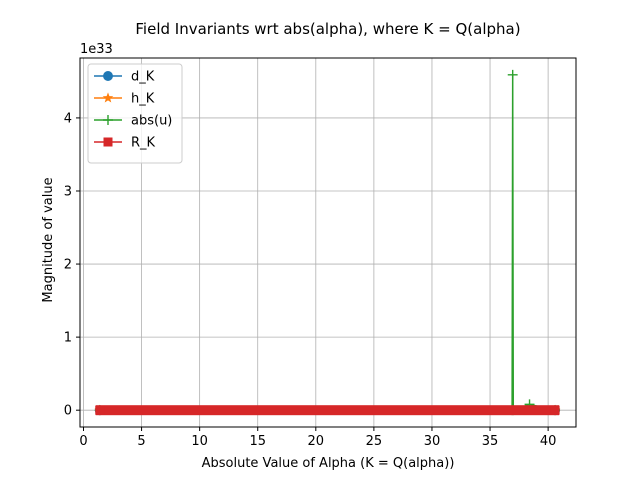  I want to click on legend-label-r-k: R_K, so click(143, 143).